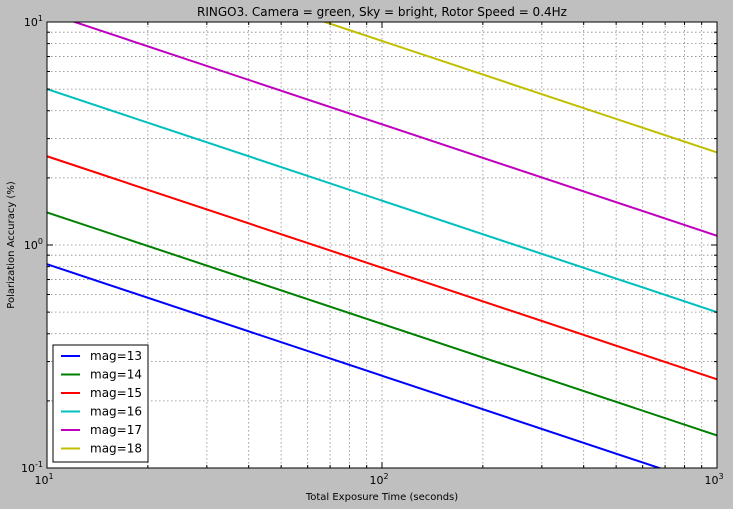 This screenshot has width=733, height=509. I want to click on x-tick-label: 10¹, so click(43, 479).